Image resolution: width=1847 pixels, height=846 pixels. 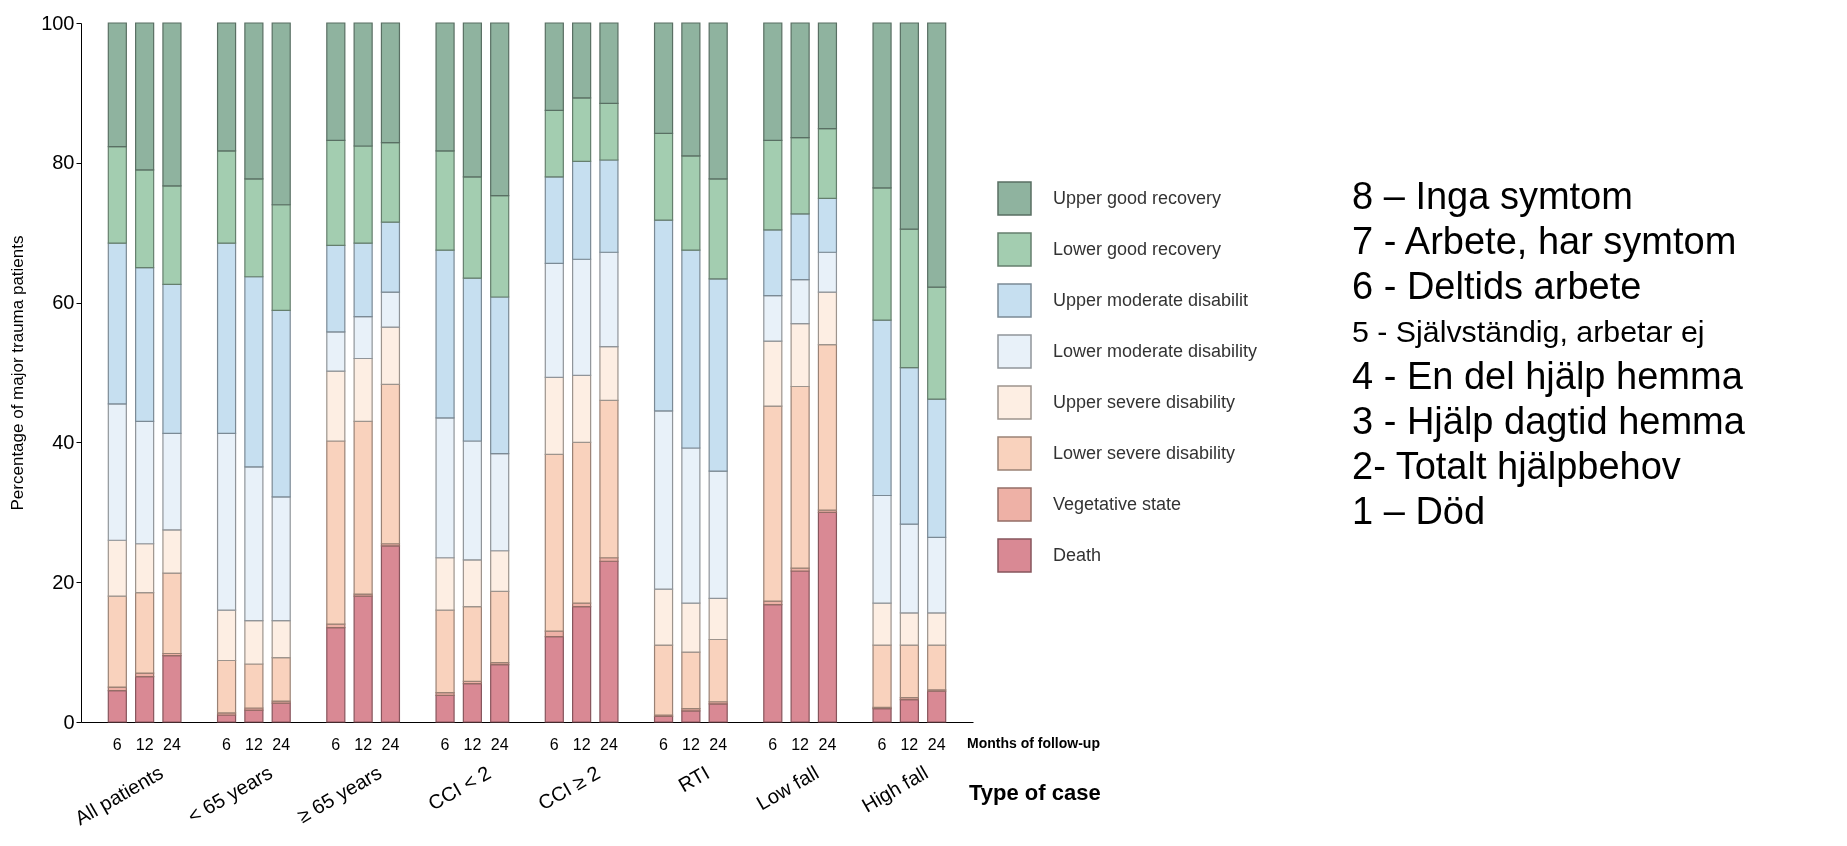 What do you see at coordinates (1117, 503) in the screenshot?
I see `legend-label: Vegetative state` at bounding box center [1117, 503].